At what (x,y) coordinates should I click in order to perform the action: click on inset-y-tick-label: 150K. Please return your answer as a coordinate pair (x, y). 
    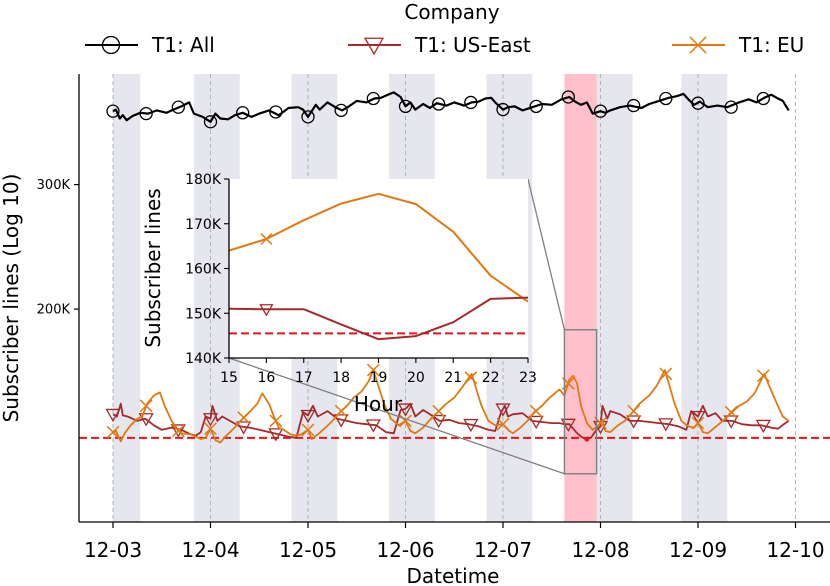
    Looking at the image, I should click on (203, 314).